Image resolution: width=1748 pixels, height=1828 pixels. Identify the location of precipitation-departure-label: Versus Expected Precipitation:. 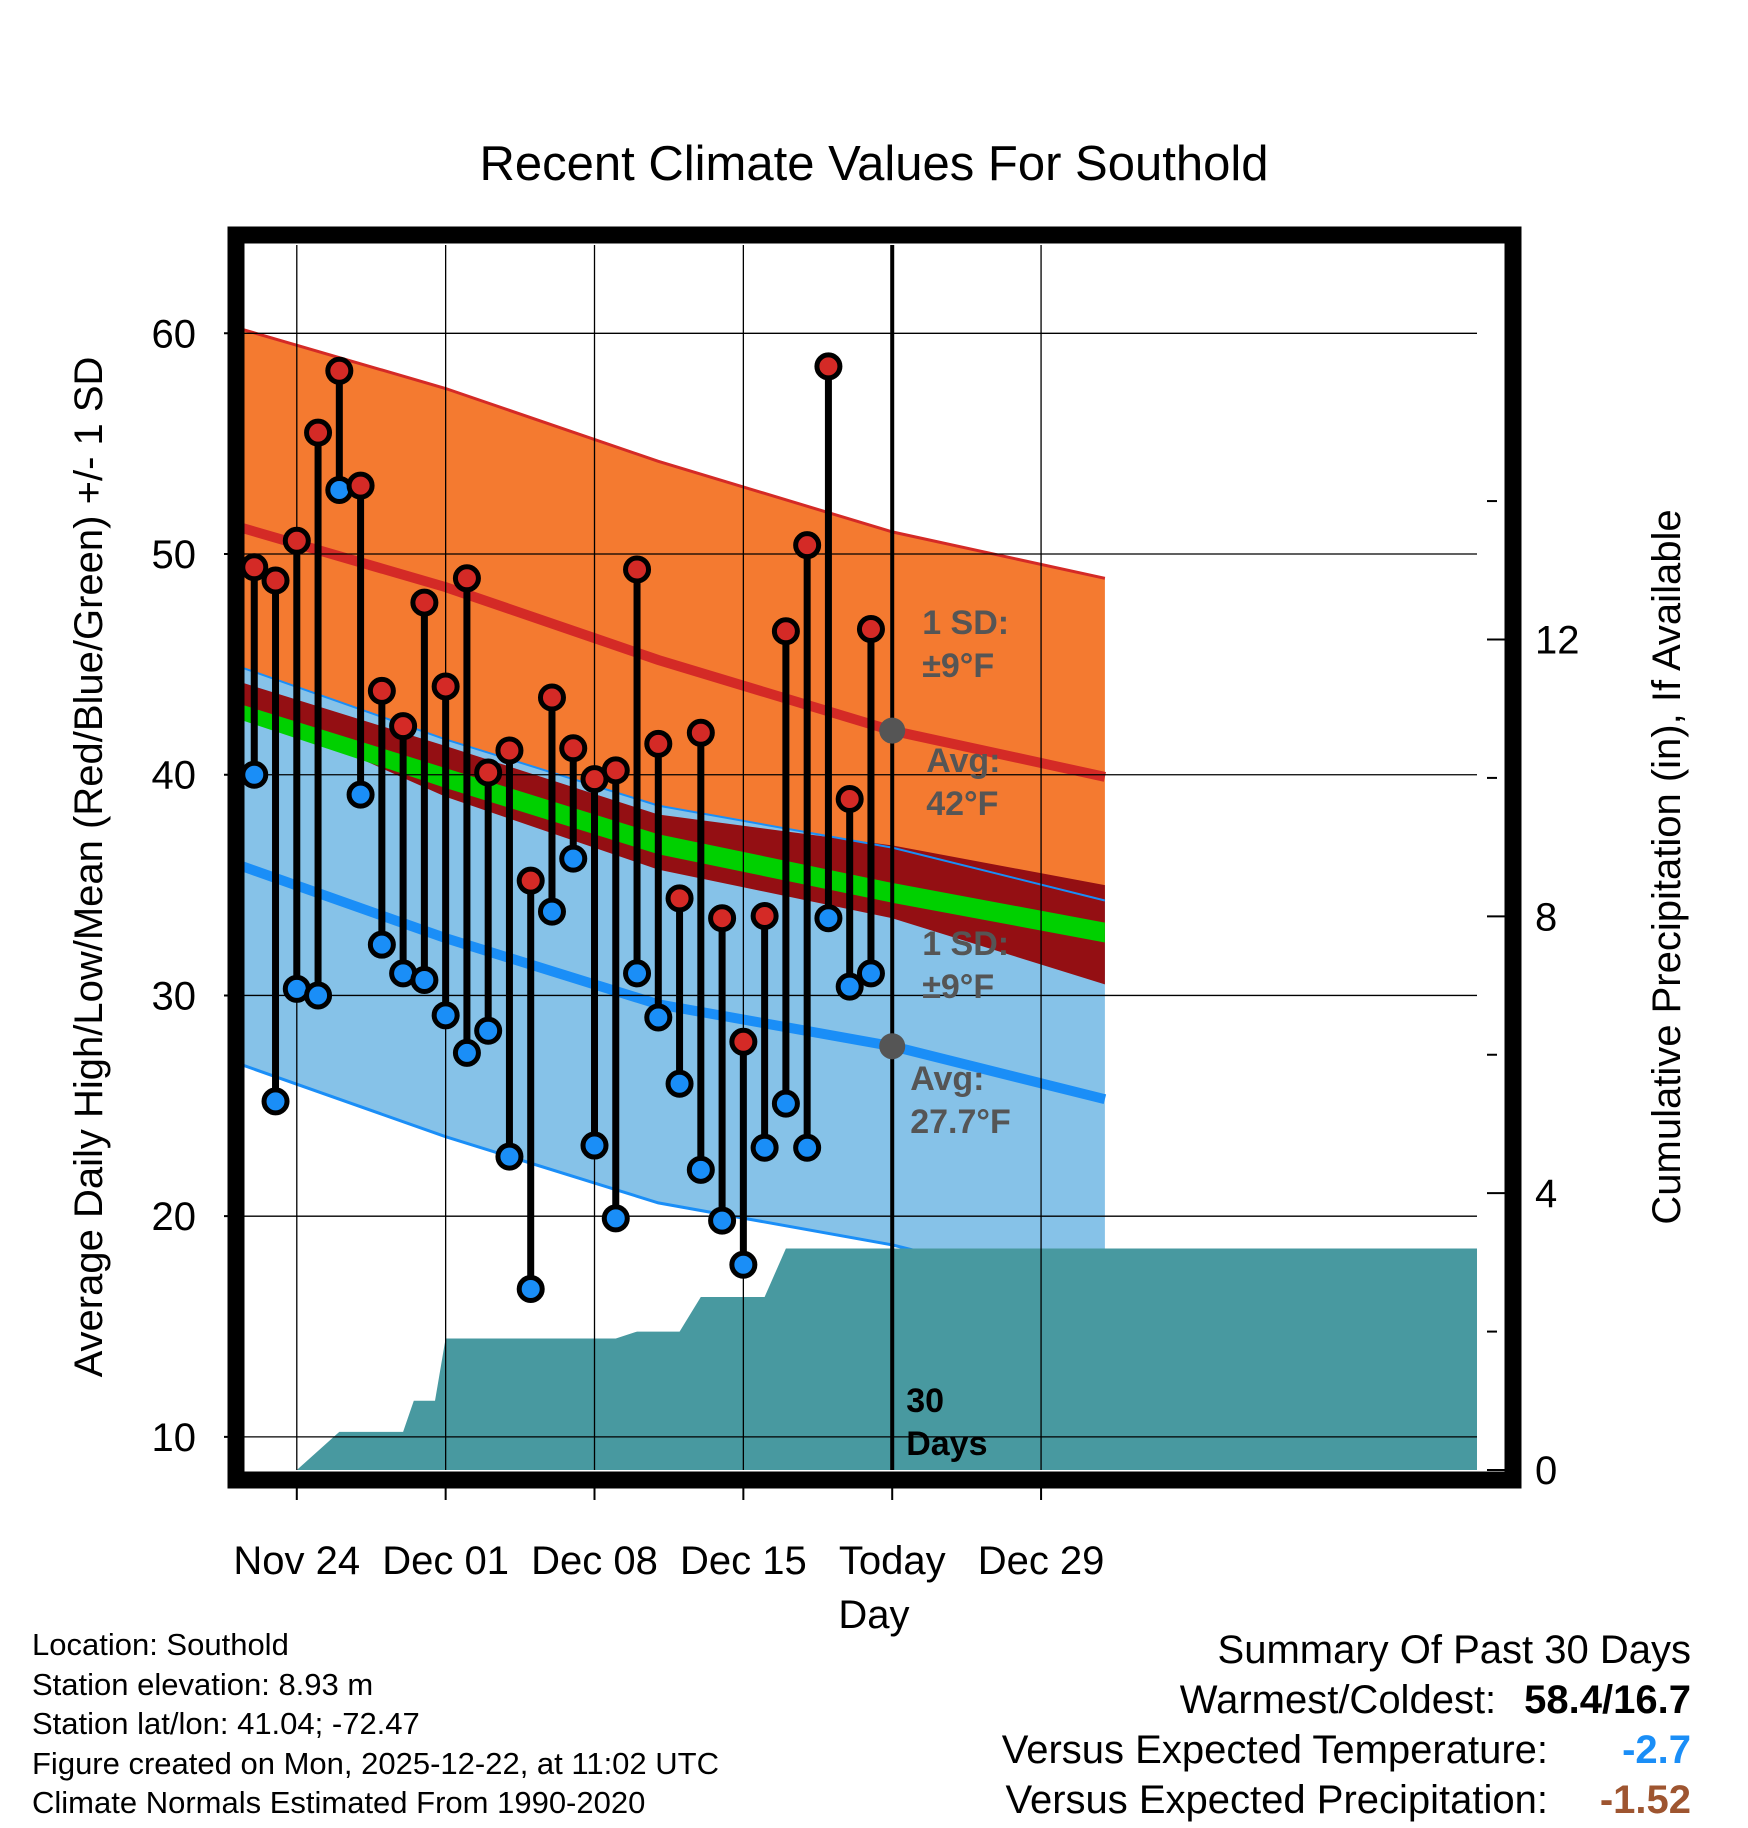
(1276, 1800).